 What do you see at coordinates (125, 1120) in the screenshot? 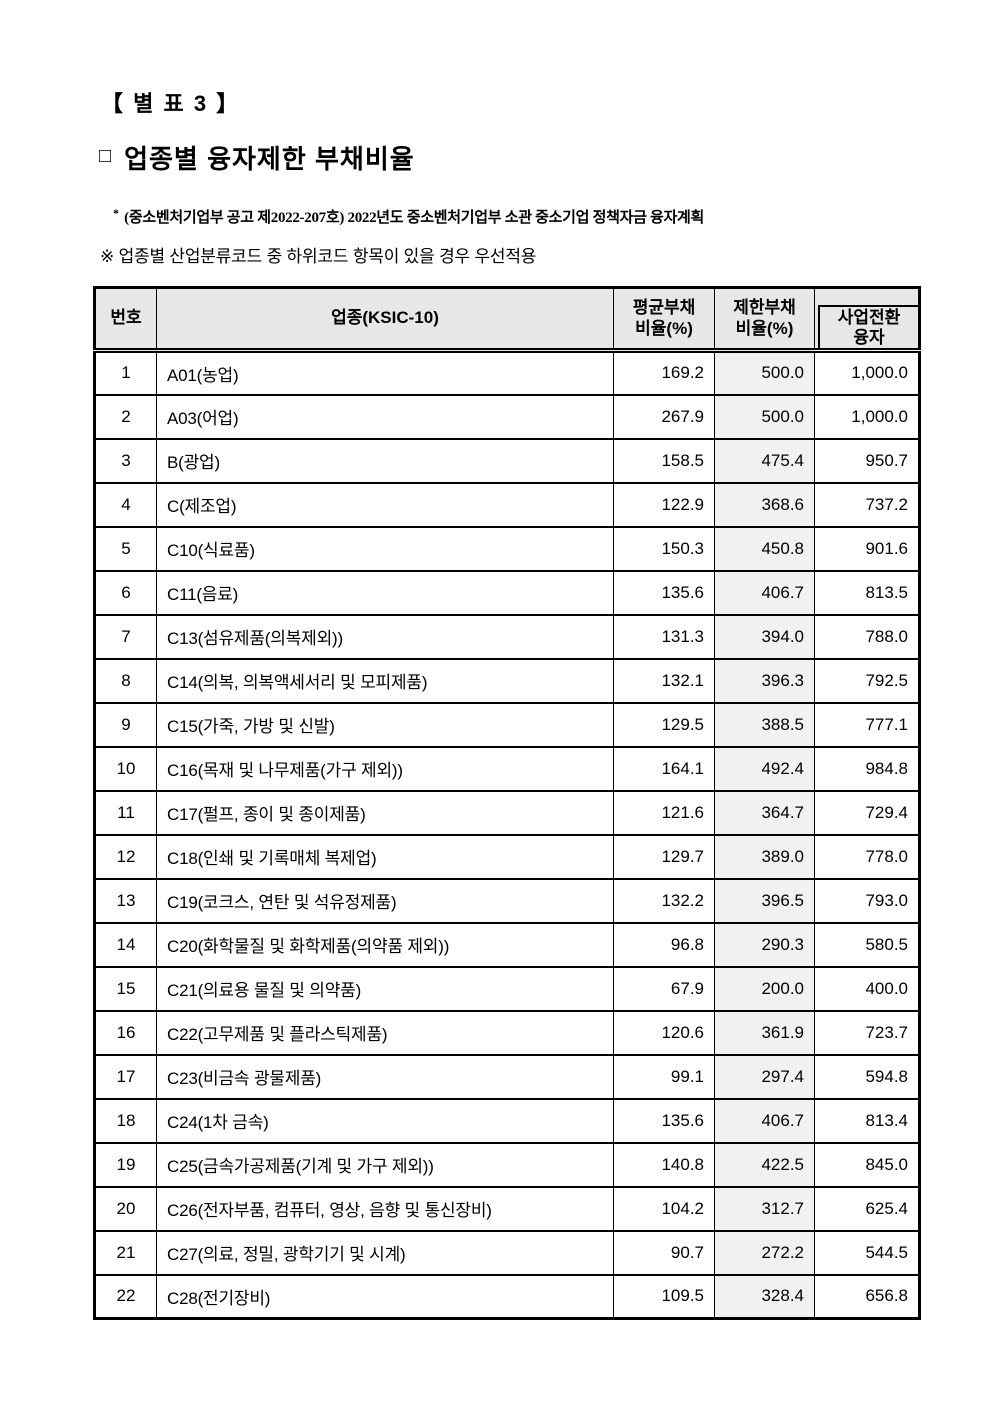
I see `row-number-cell: 18` at bounding box center [125, 1120].